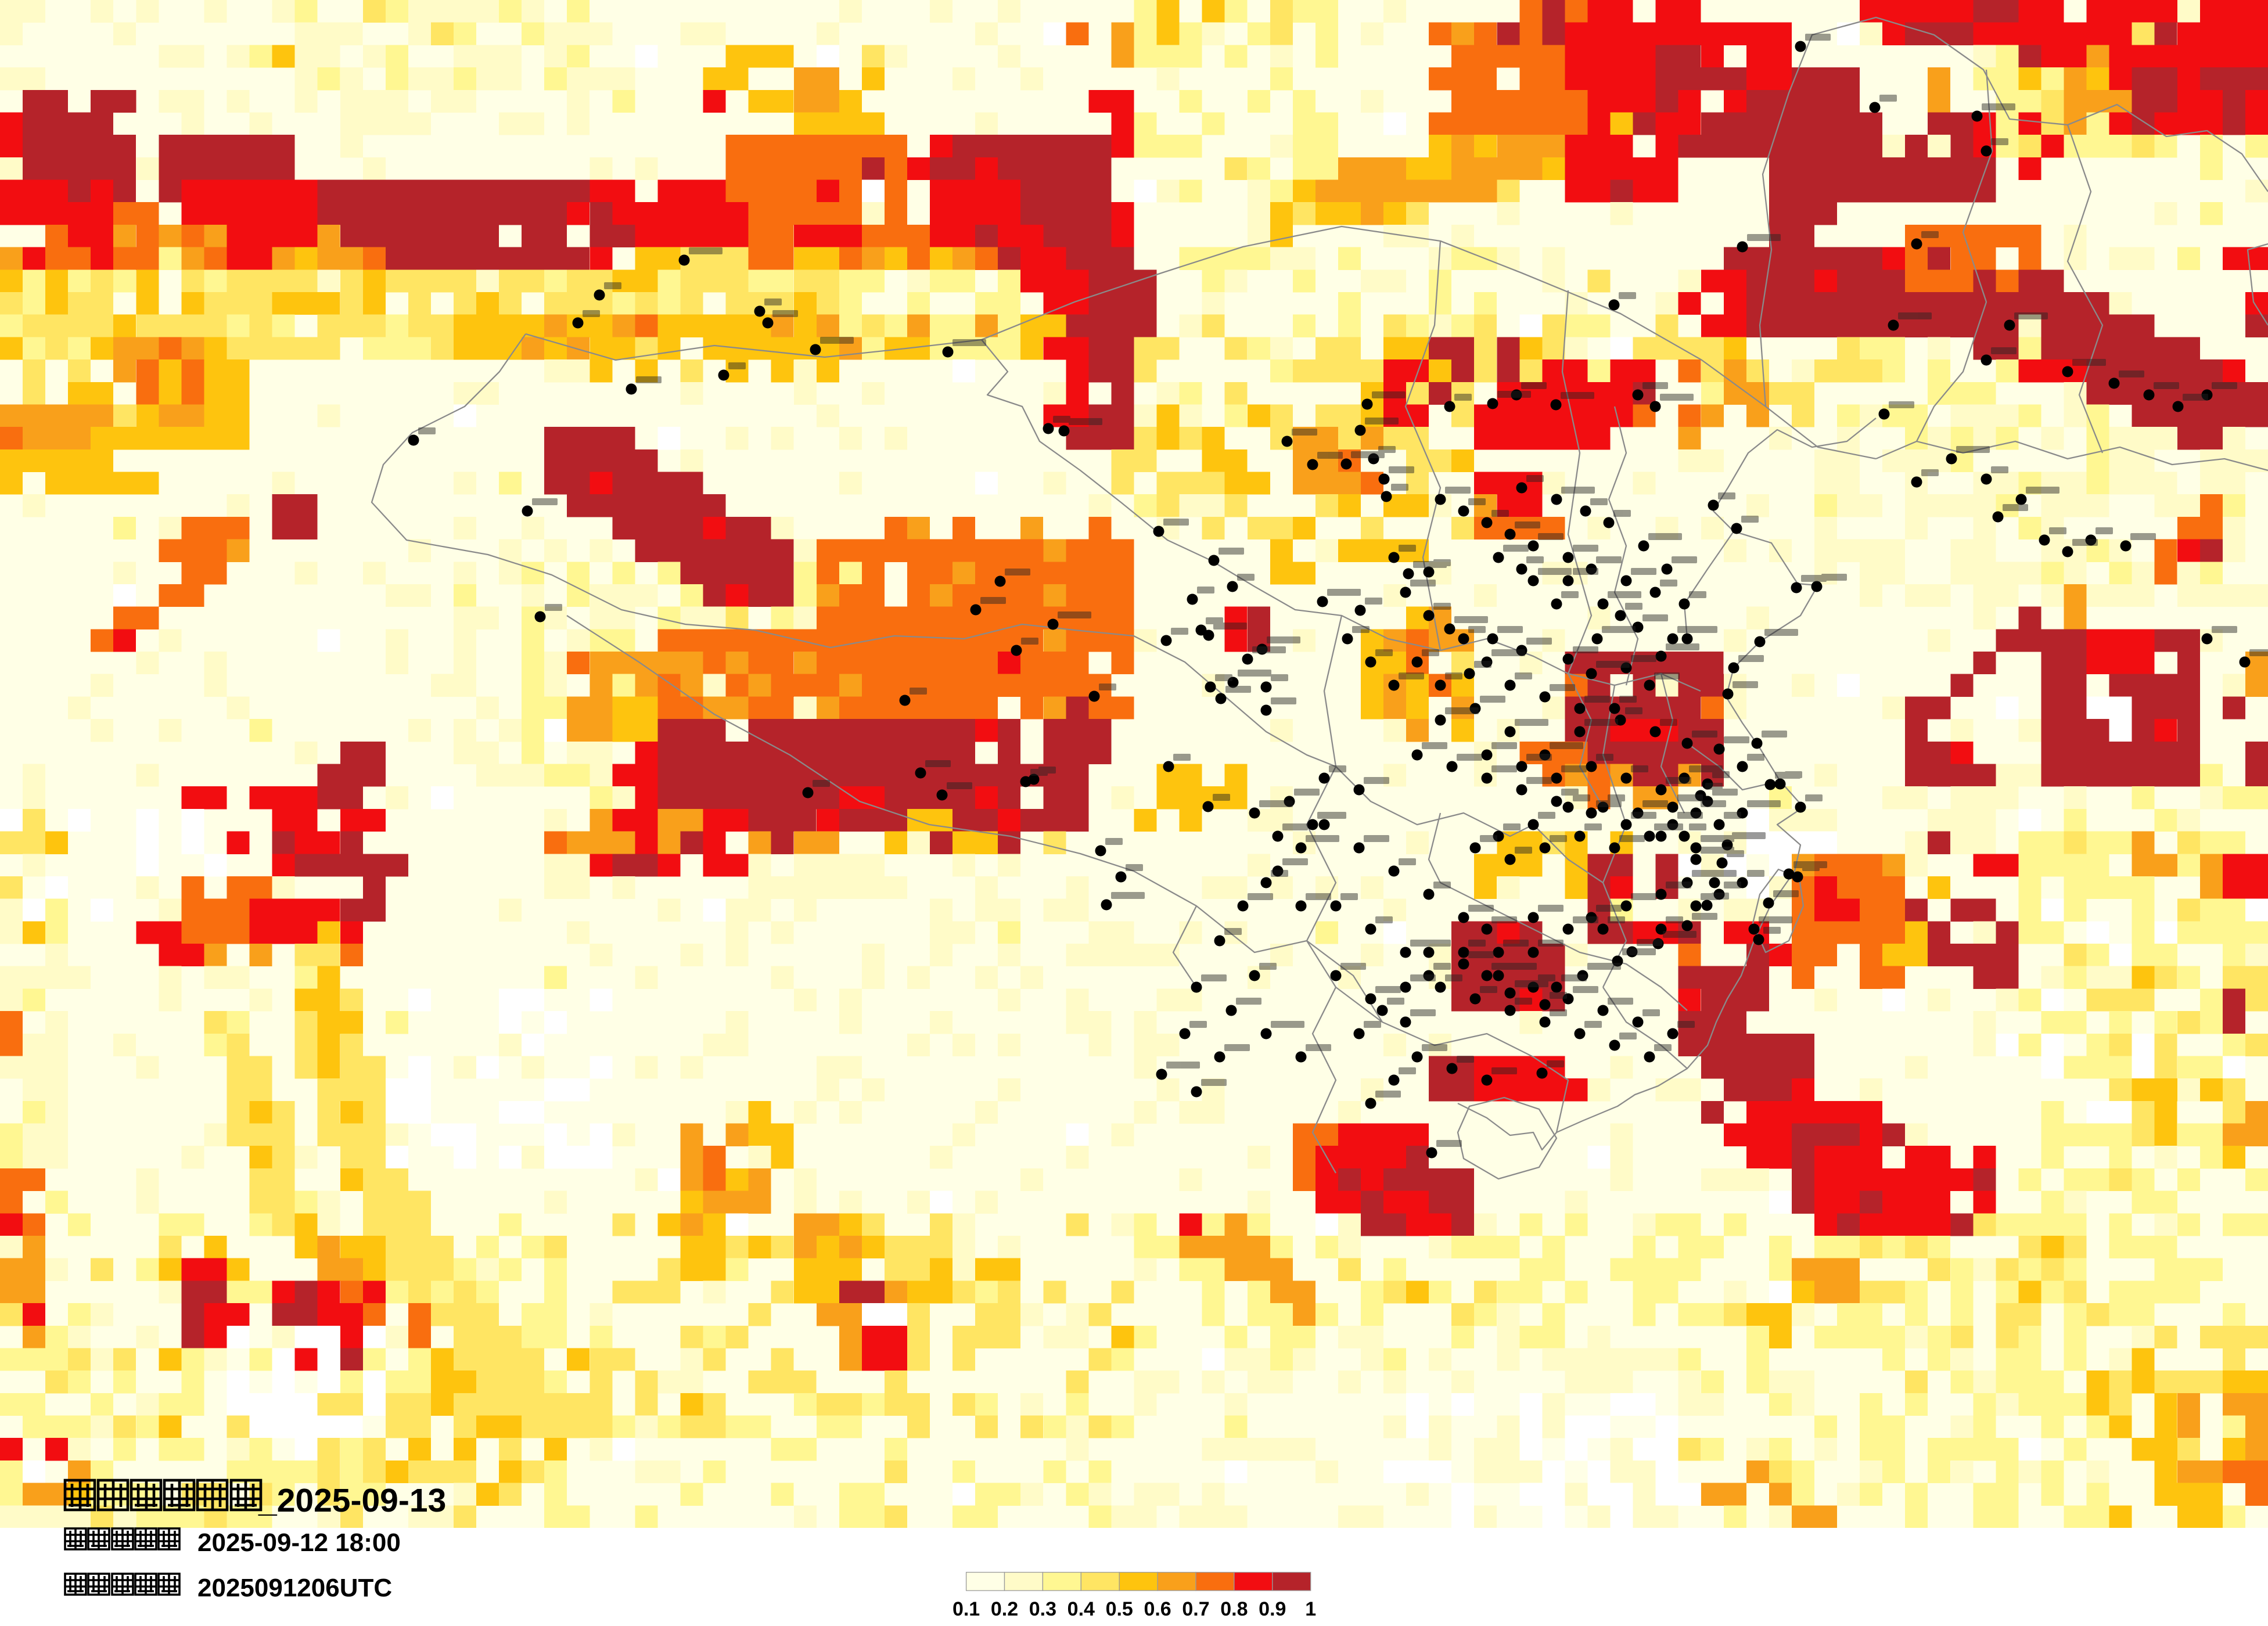 Image resolution: width=2268 pixels, height=1626 pixels. Describe the element at coordinates (966, 1609) in the screenshot. I see `svg-text: 0.1` at that location.